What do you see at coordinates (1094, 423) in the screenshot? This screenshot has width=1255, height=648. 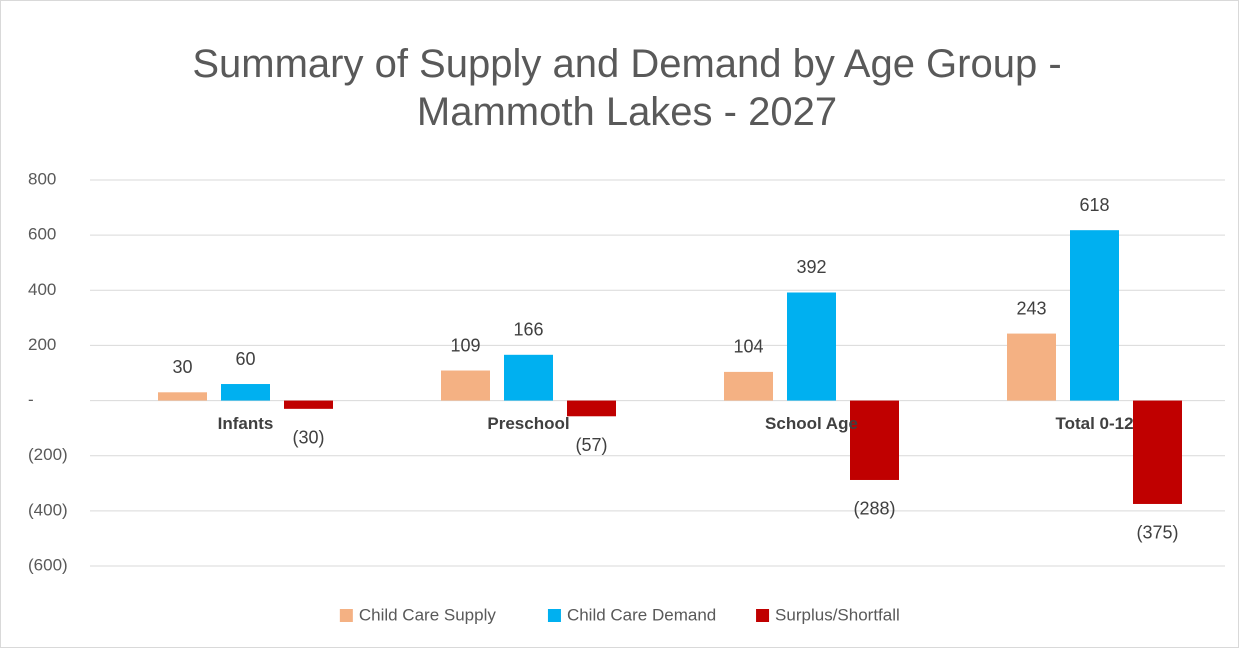 I see `x-tick-label: Total 0-12` at bounding box center [1094, 423].